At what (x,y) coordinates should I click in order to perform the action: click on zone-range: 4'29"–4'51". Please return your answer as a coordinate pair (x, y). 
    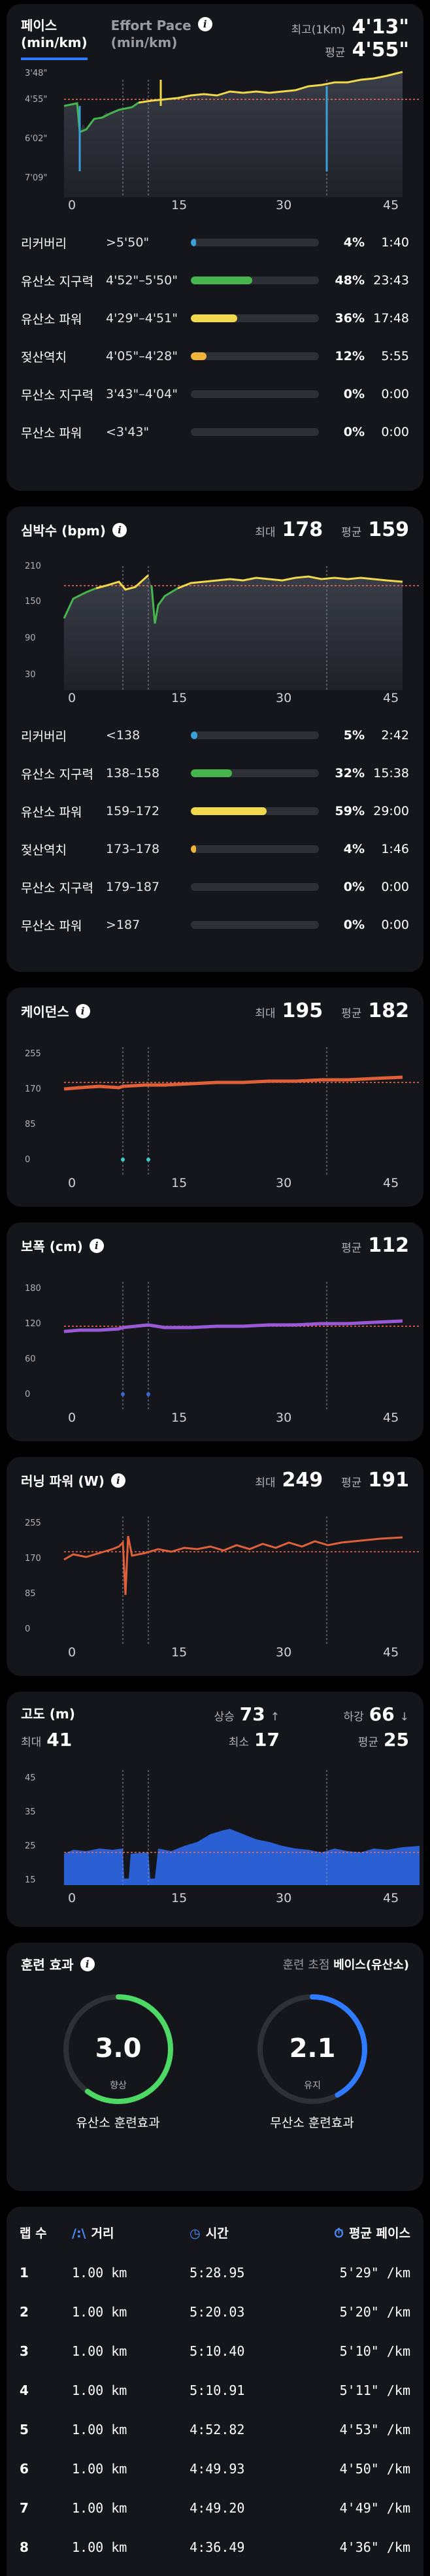
    Looking at the image, I should click on (142, 318).